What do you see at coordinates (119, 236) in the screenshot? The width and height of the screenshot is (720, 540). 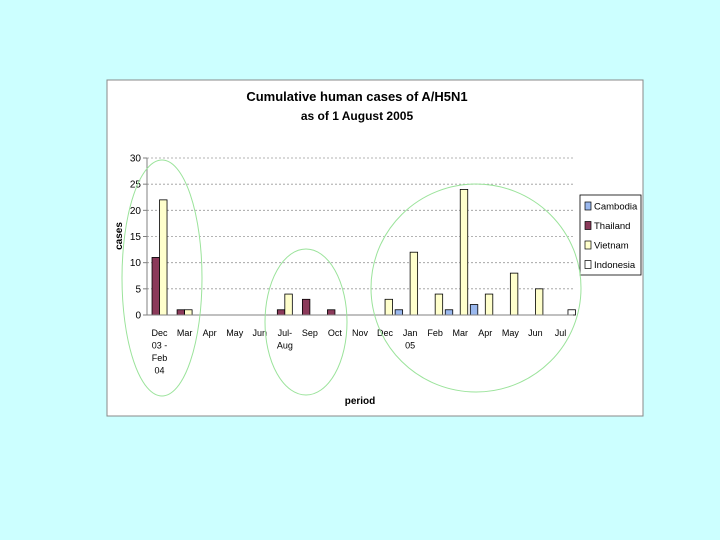 I see `y-axis-label: cases` at bounding box center [119, 236].